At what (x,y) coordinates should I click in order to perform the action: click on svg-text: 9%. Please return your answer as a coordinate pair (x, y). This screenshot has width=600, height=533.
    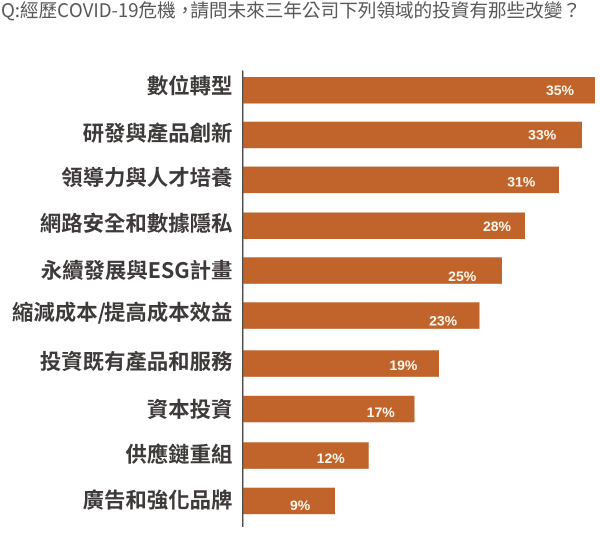
    Looking at the image, I should click on (300, 505).